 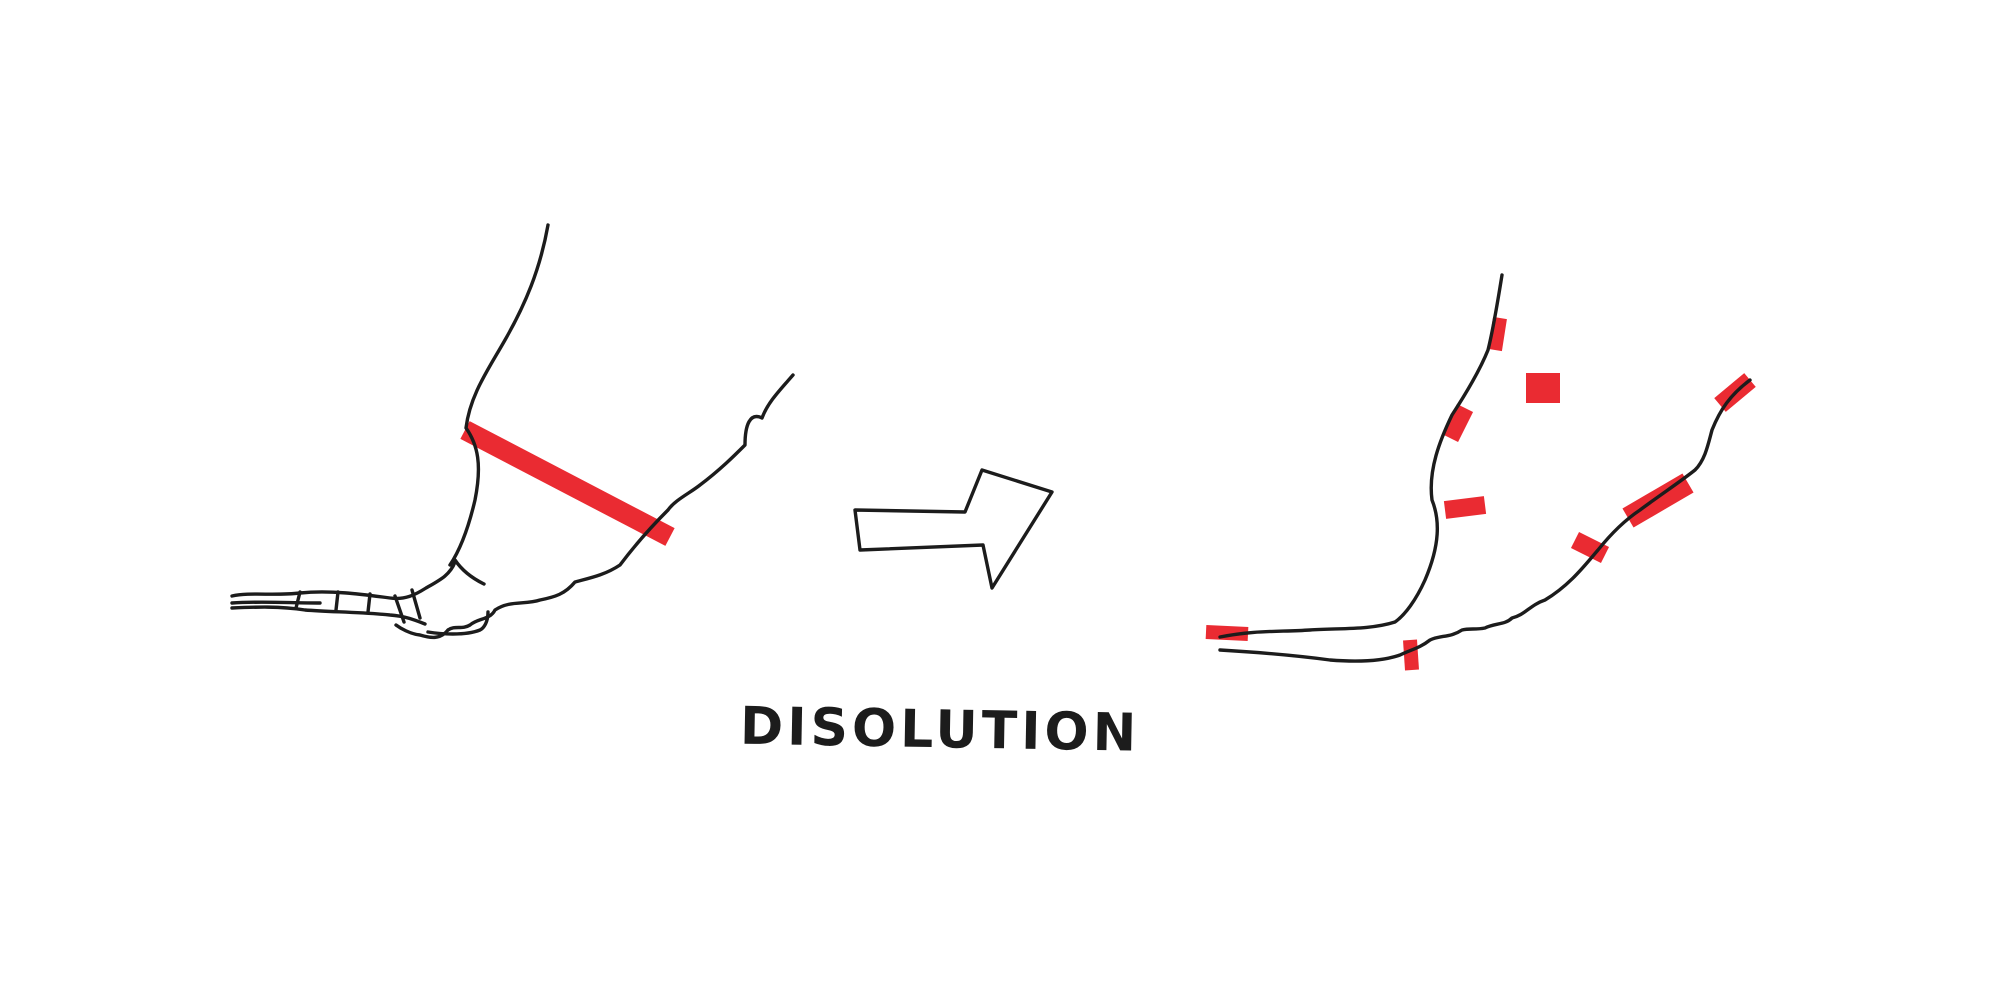 I want to click on diagram-caption: DISOLUTION, so click(x=940, y=730).